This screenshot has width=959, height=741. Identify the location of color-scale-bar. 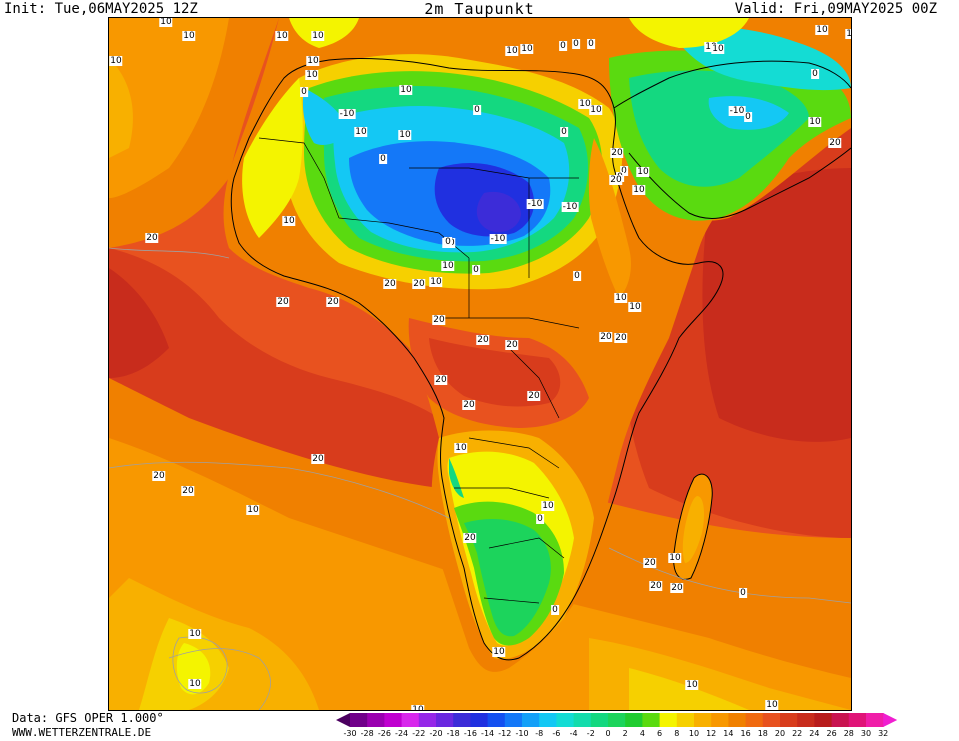
(617, 720).